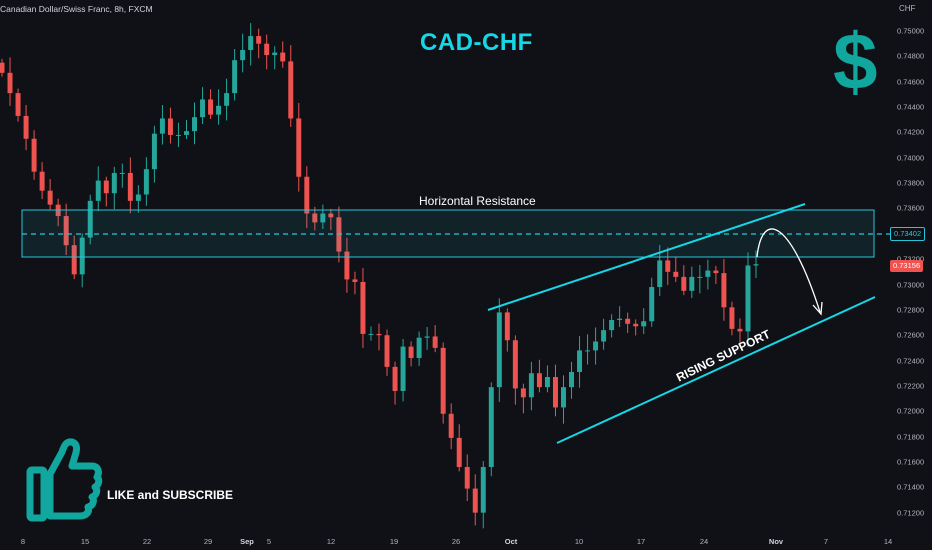  What do you see at coordinates (911, 437) in the screenshot?
I see `price-tick-label: 0.71800` at bounding box center [911, 437].